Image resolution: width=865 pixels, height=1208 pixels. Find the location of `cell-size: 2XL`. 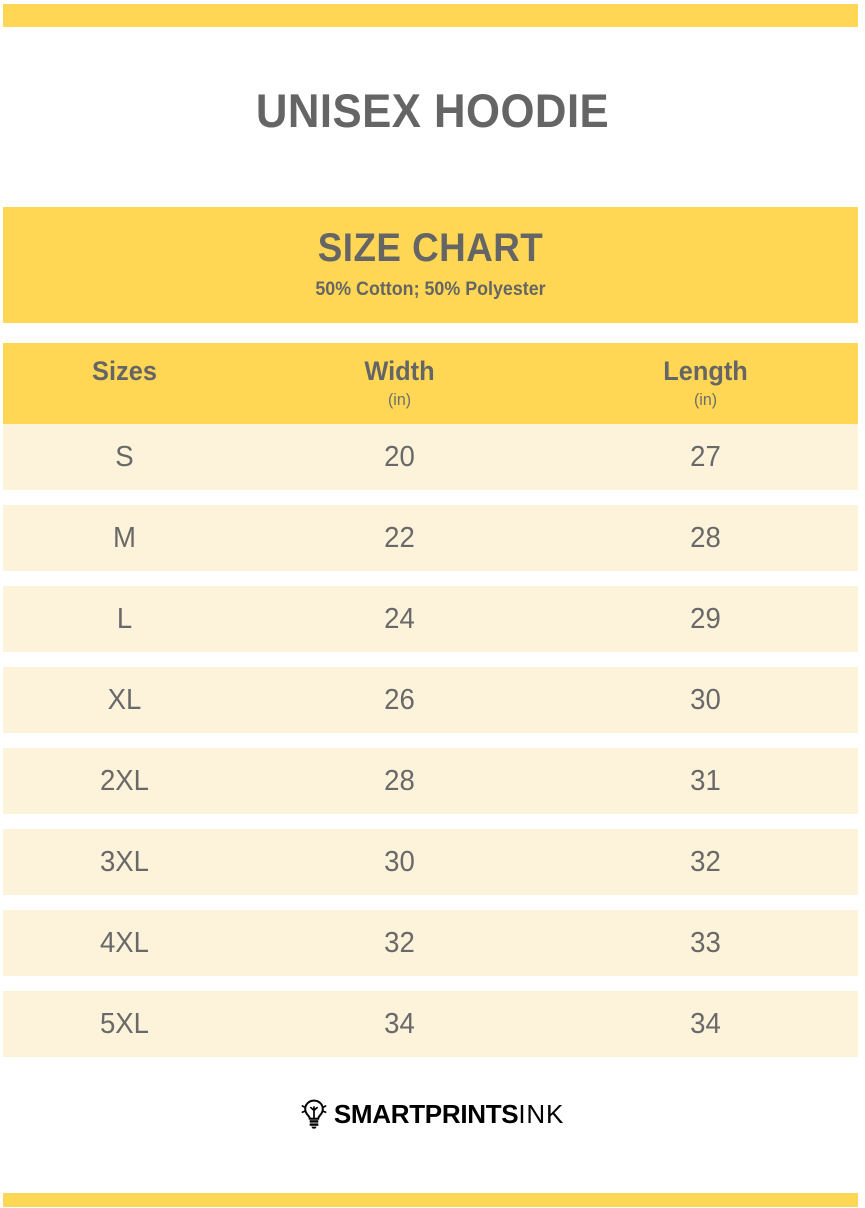

cell-size: 2XL is located at coordinates (124, 781).